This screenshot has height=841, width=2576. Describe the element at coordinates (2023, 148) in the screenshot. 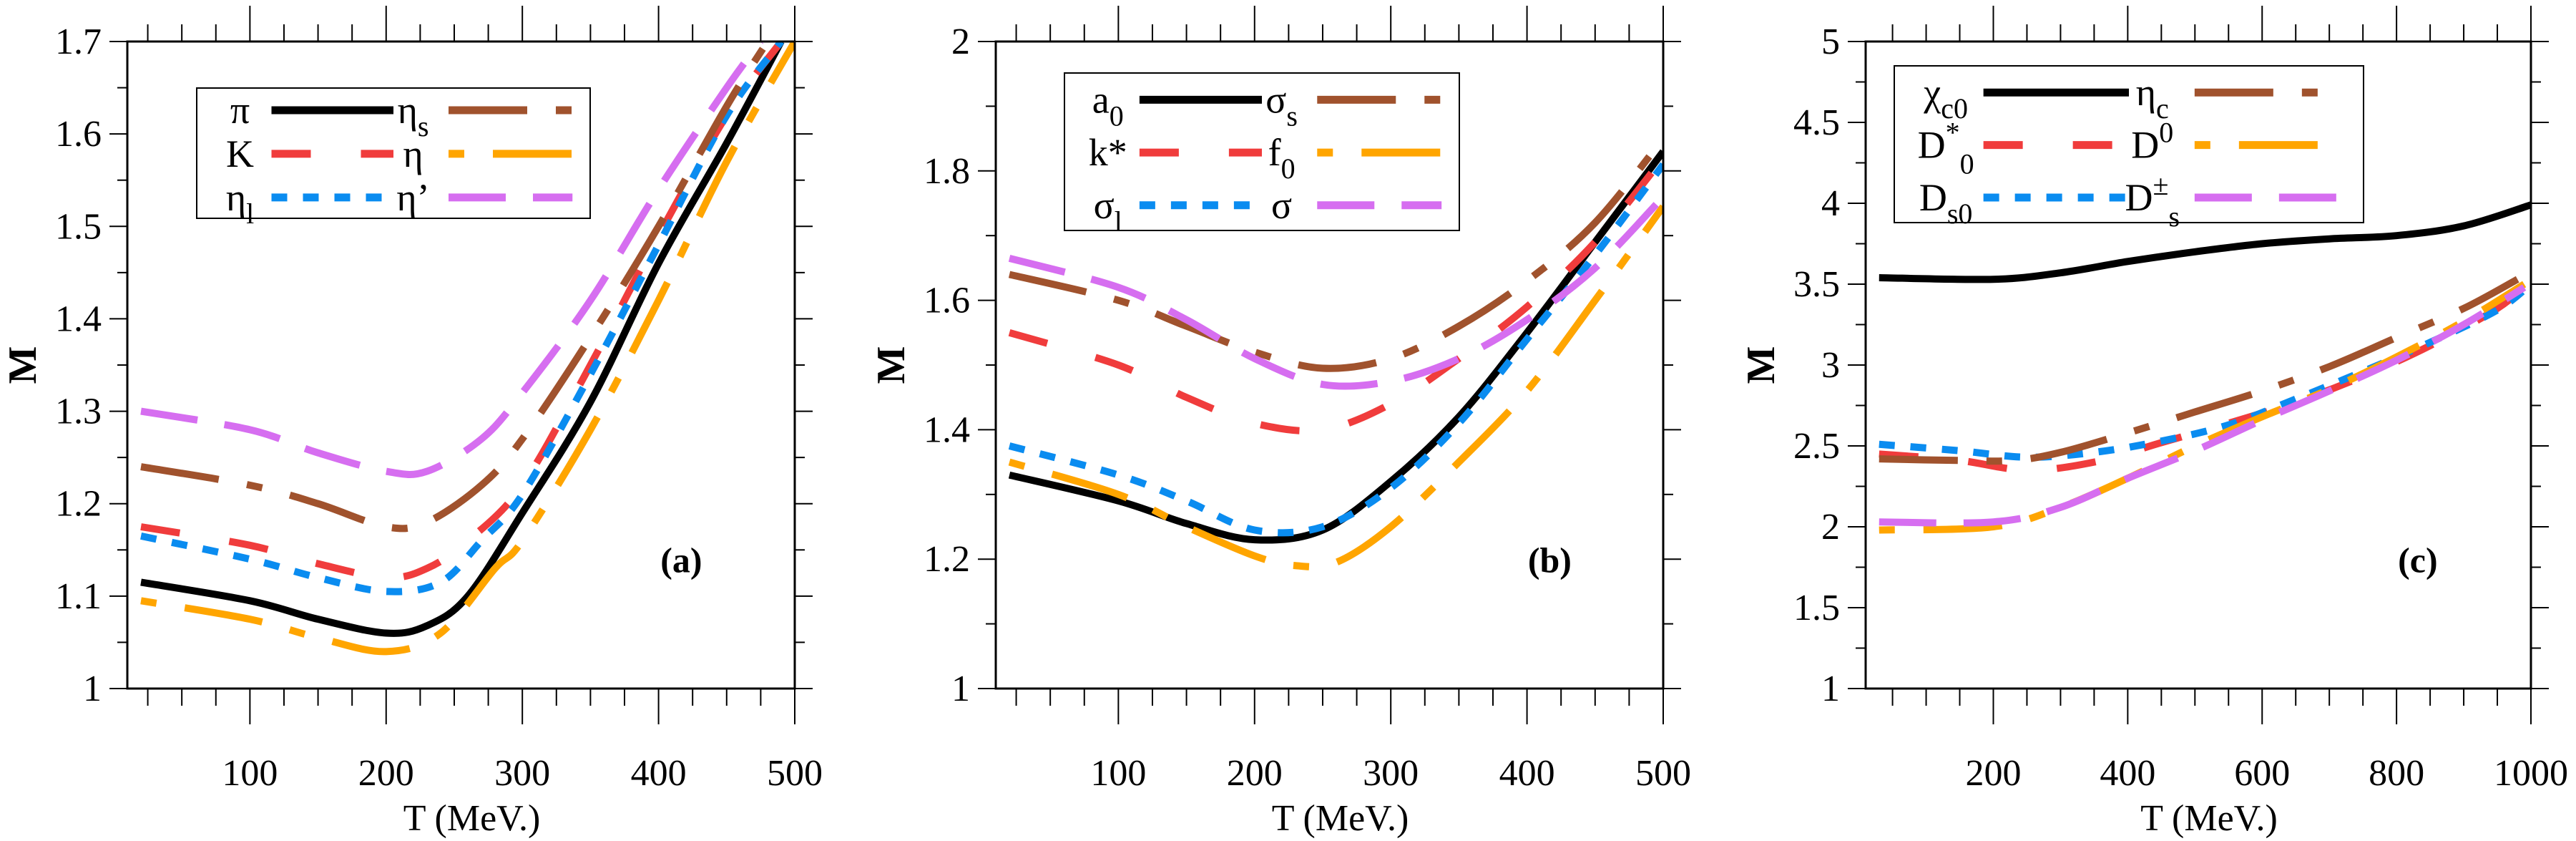

I see `legend-item: D*0` at that location.